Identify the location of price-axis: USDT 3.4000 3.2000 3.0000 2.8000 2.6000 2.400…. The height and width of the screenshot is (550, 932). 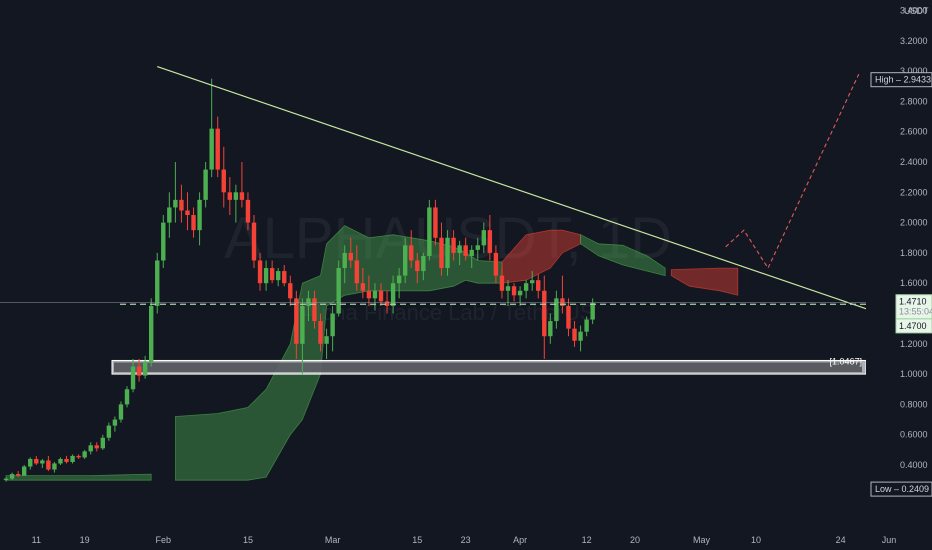
(899, 265).